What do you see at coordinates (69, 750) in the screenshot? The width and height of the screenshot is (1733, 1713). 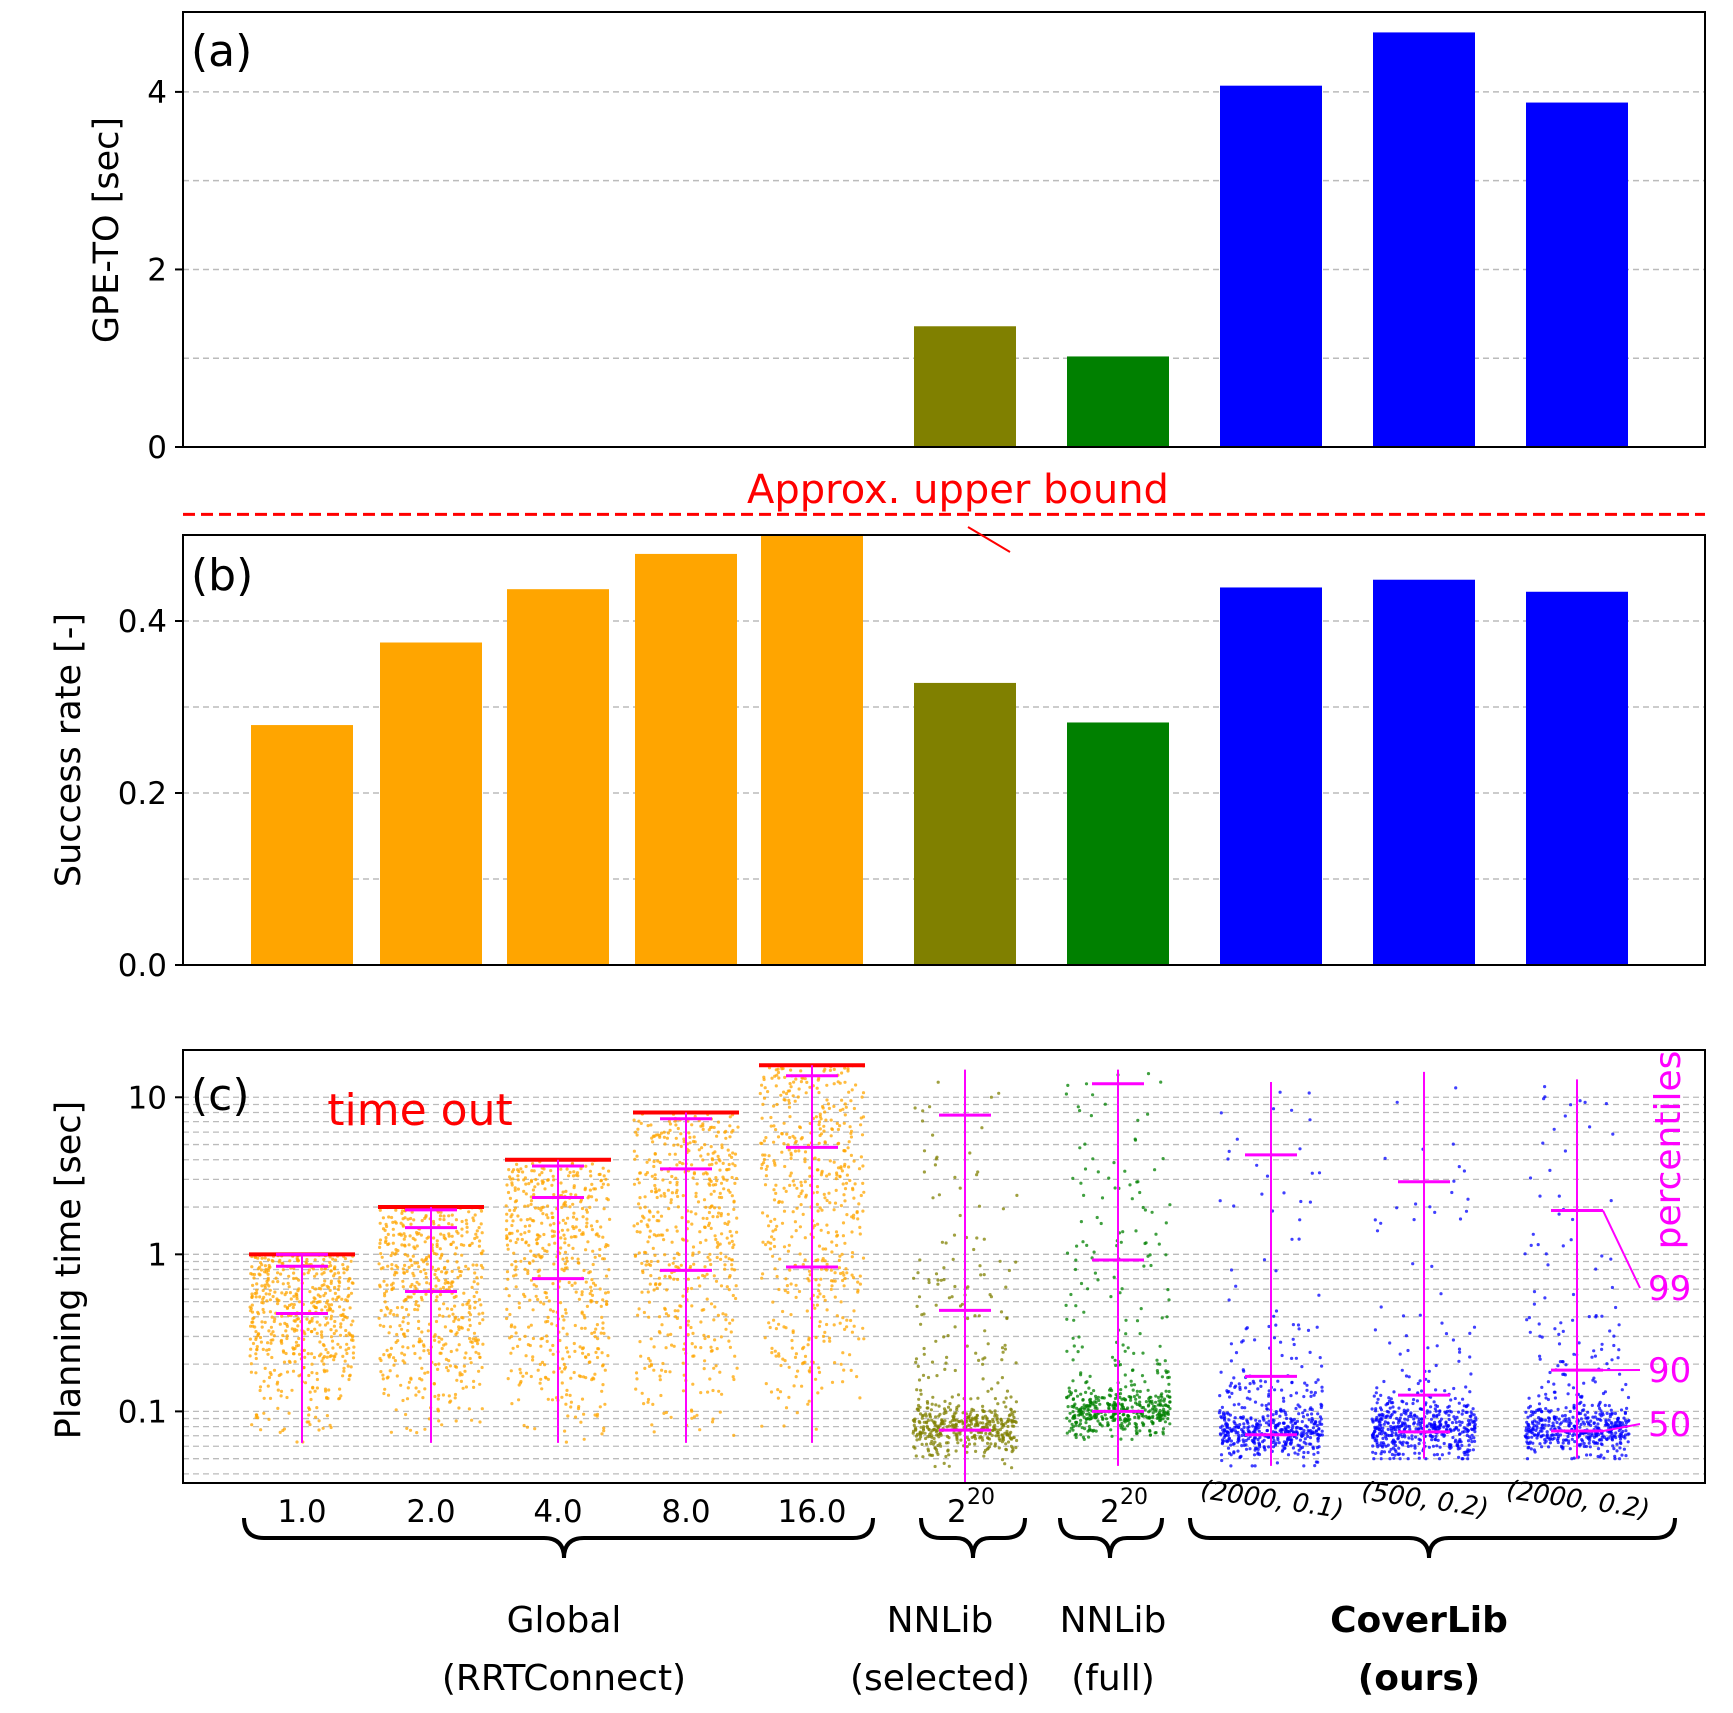 I see `panel-b-ylabel: Success rate [-]` at bounding box center [69, 750].